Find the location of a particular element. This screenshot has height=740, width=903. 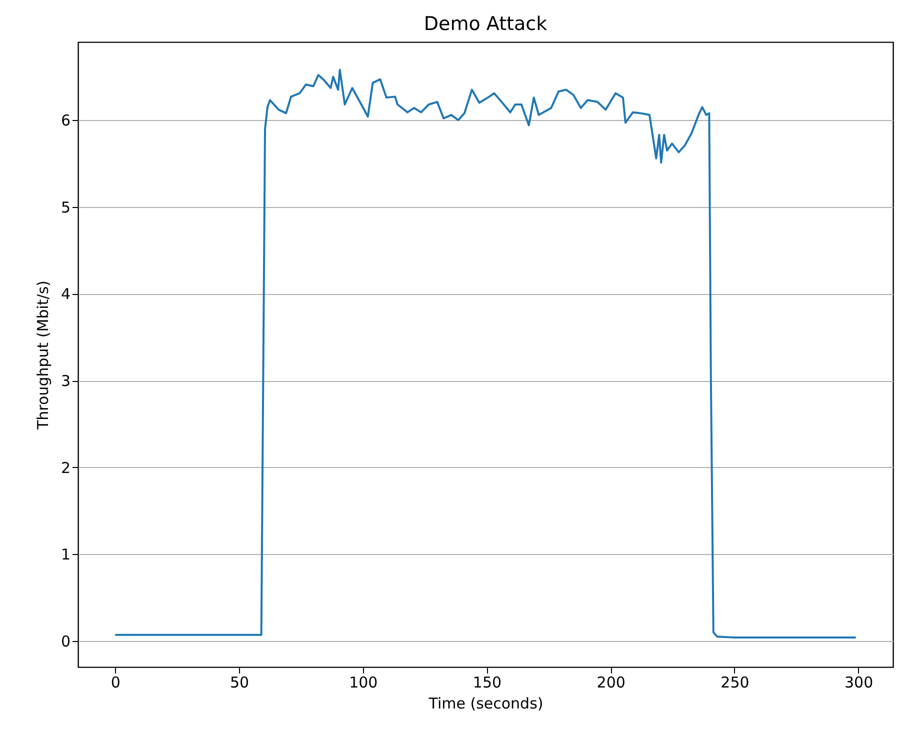

x-tick-label: 150 is located at coordinates (487, 683).